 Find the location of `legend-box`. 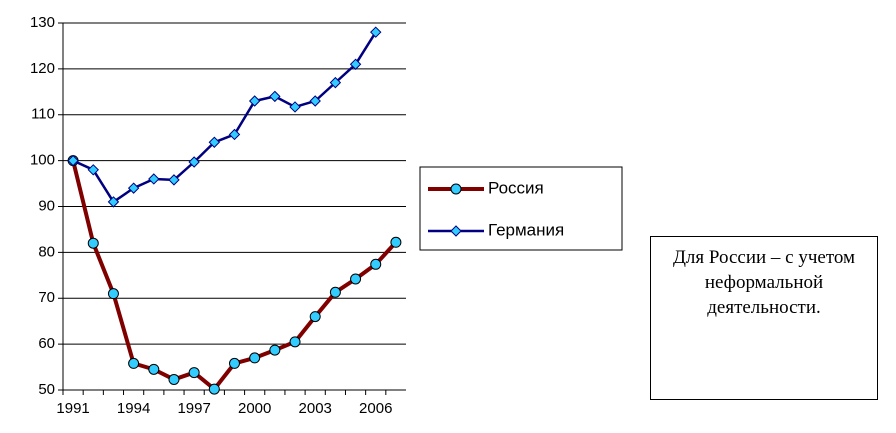

legend-box is located at coordinates (521, 208).